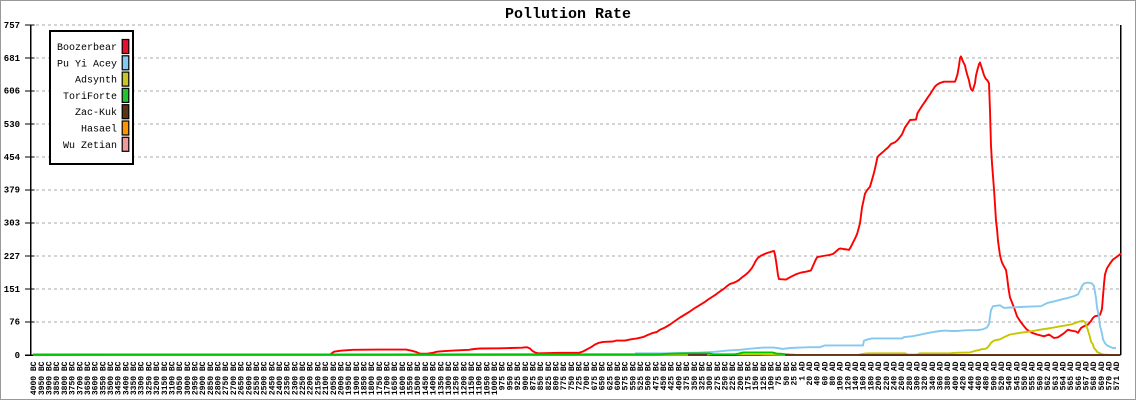  What do you see at coordinates (933, 375) in the screenshot?
I see `svg-text: 340 AD` at bounding box center [933, 375].